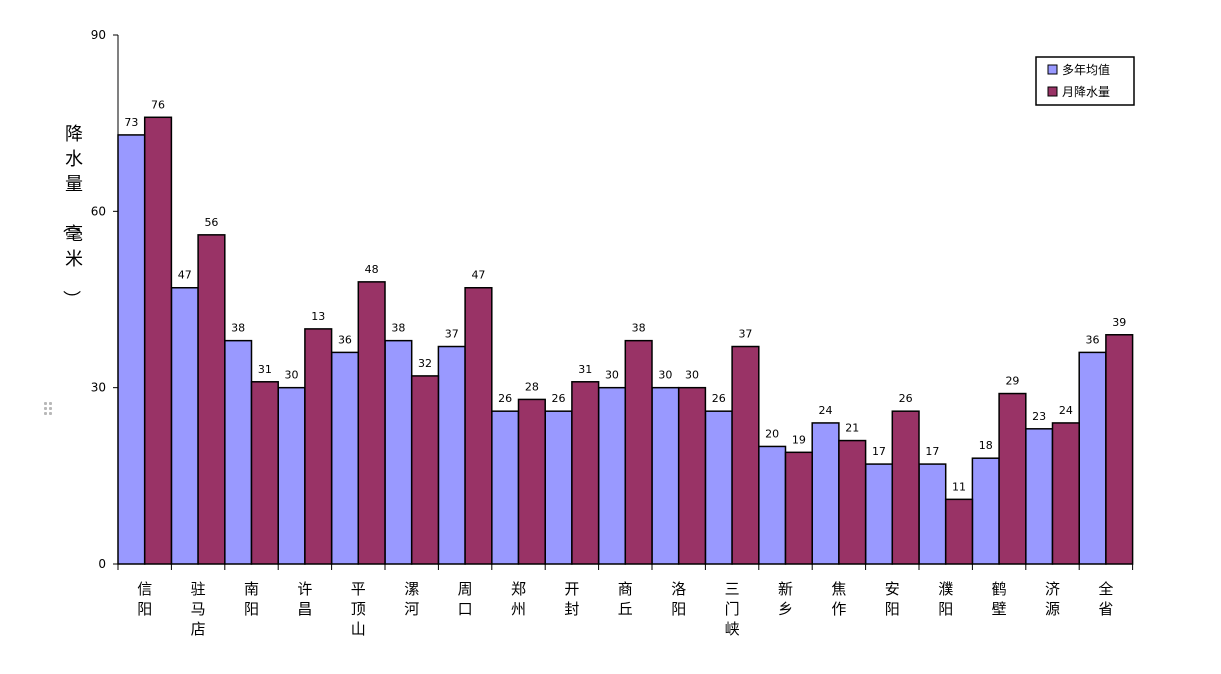 The height and width of the screenshot is (674, 1221). What do you see at coordinates (959, 486) in the screenshot?
I see `data-label: 11` at bounding box center [959, 486].